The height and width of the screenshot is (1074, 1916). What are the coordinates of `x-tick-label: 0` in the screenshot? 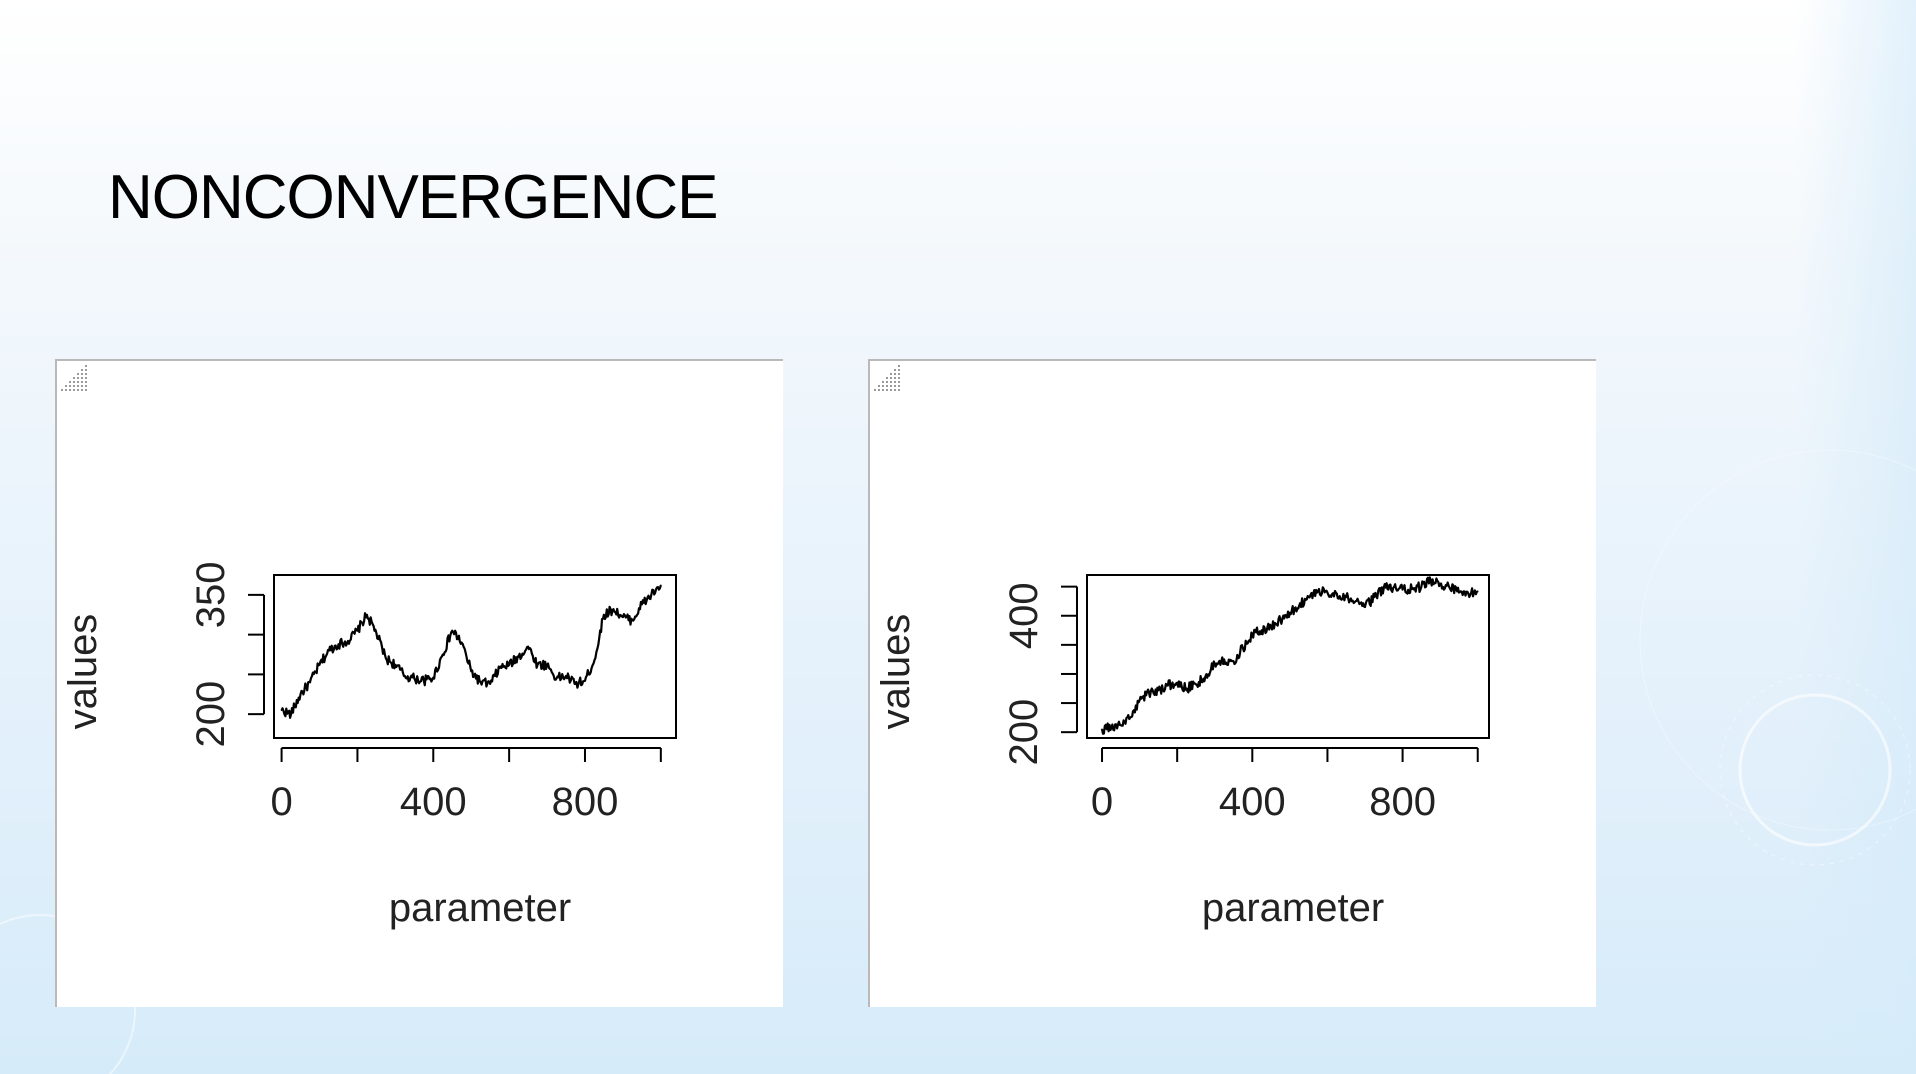 It's located at (1102, 802).